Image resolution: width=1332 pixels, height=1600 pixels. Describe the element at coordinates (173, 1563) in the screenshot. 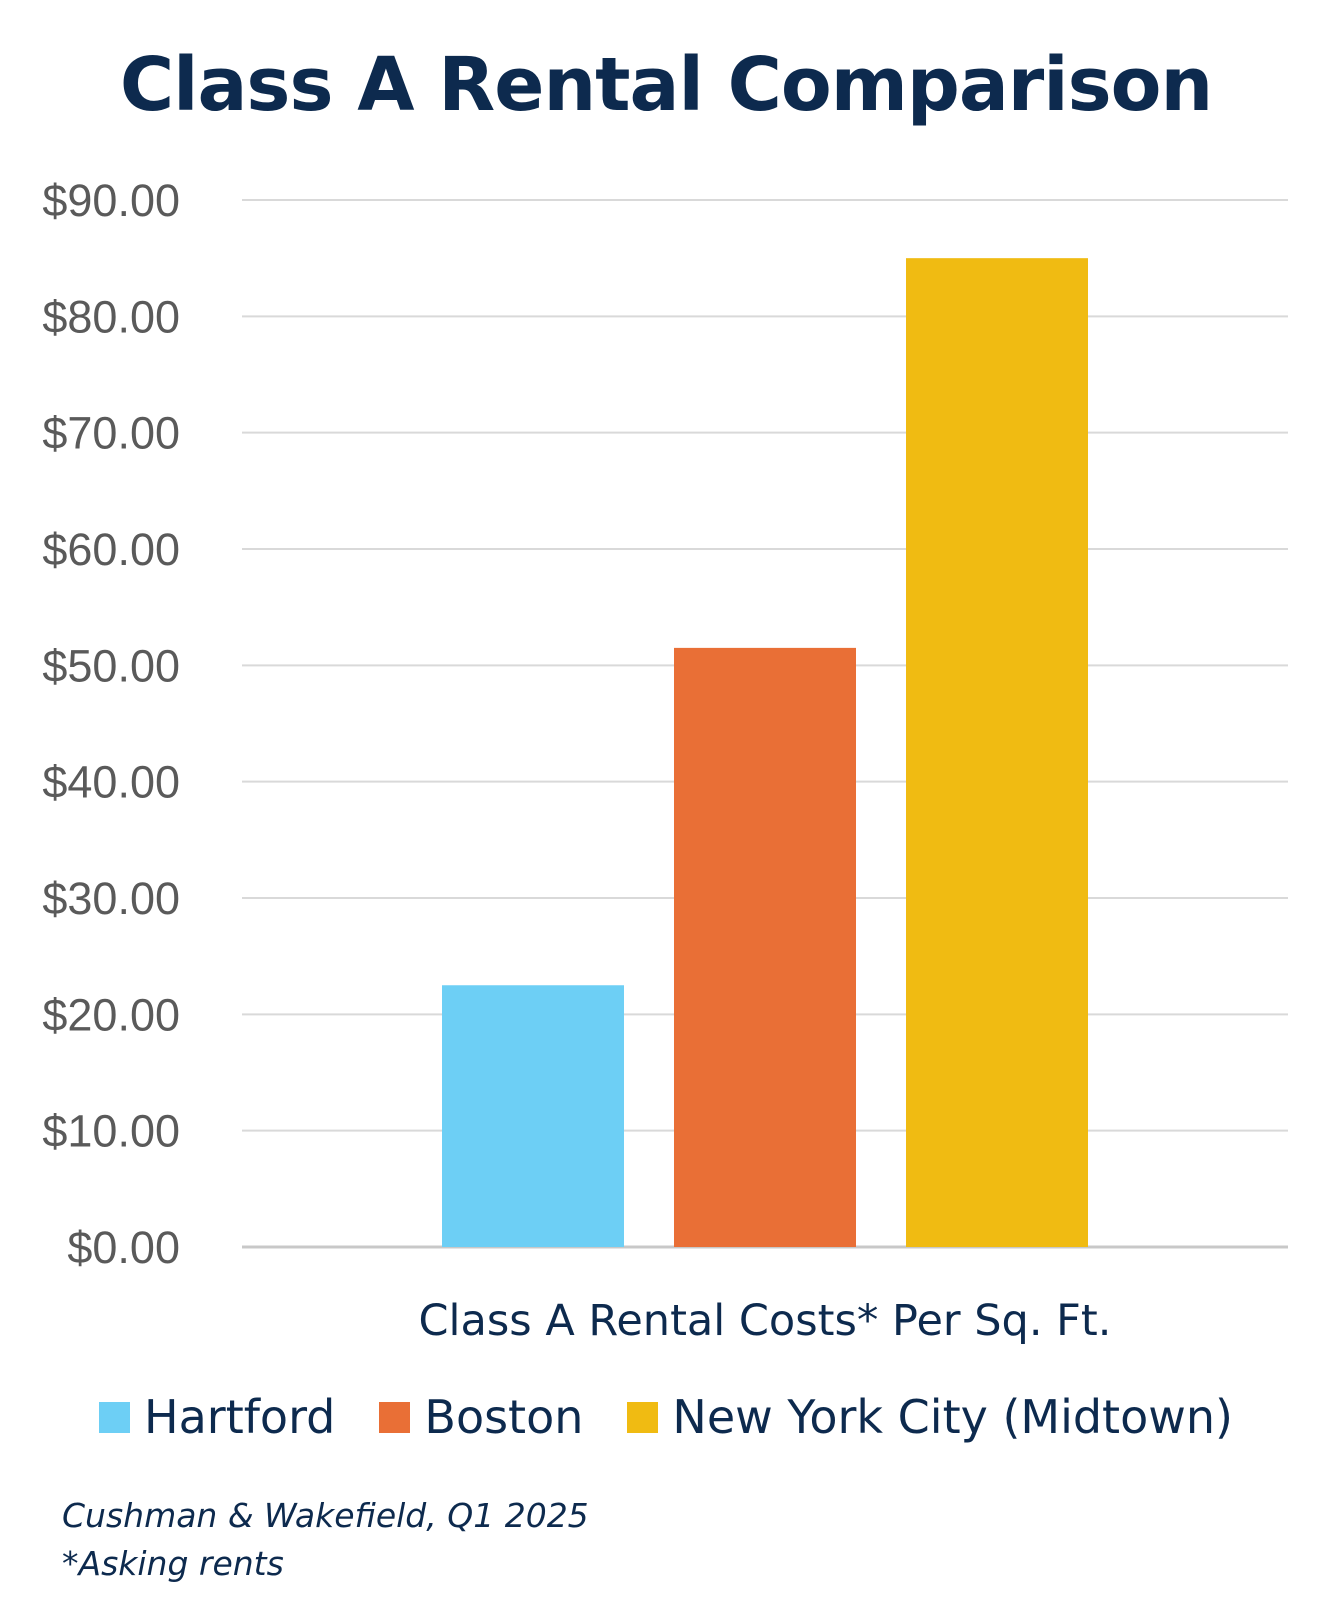

I see `asking-rents-note: *Asking rents` at that location.